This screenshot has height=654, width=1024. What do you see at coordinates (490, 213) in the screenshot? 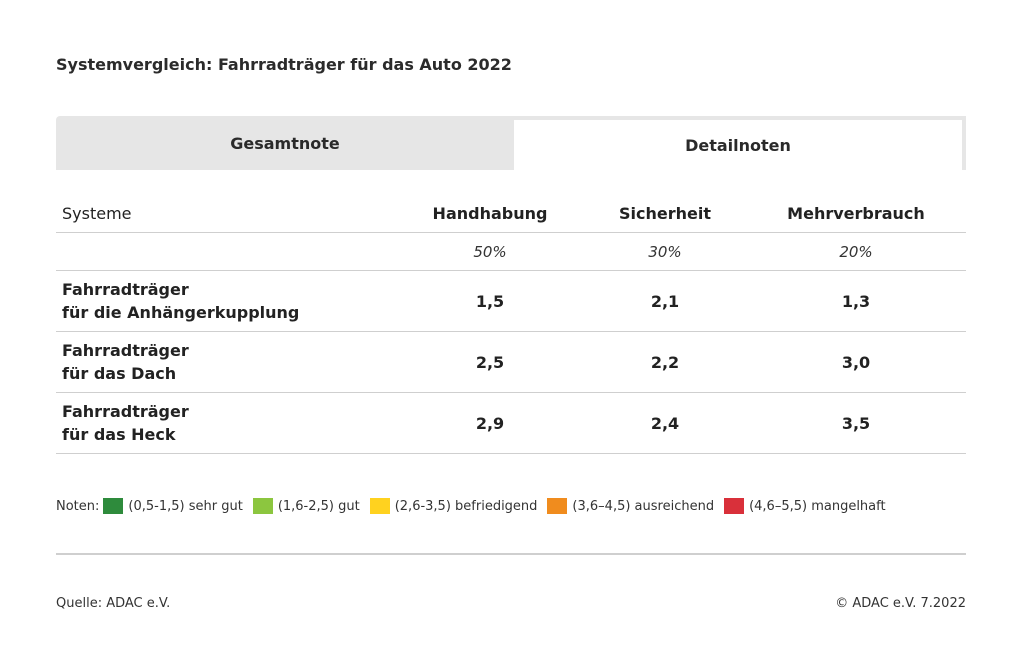
I see `column-header-handhabung: Handhabung` at bounding box center [490, 213].